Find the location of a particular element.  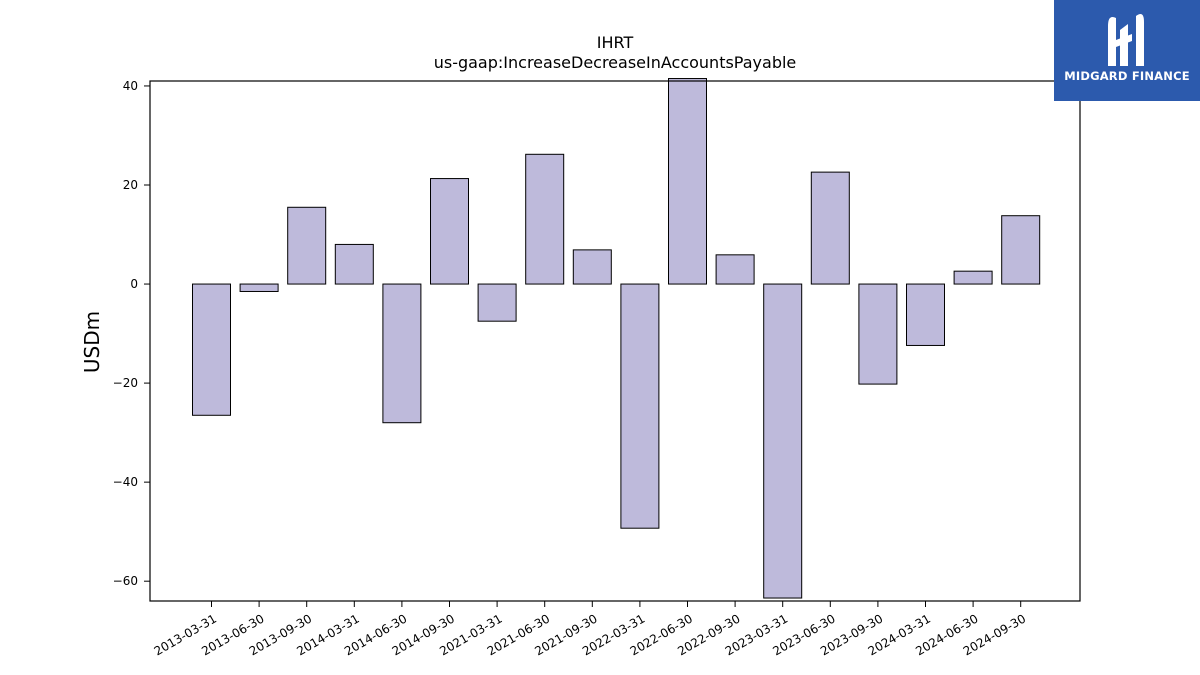

y-tick-label: 20 is located at coordinates (130, 185).